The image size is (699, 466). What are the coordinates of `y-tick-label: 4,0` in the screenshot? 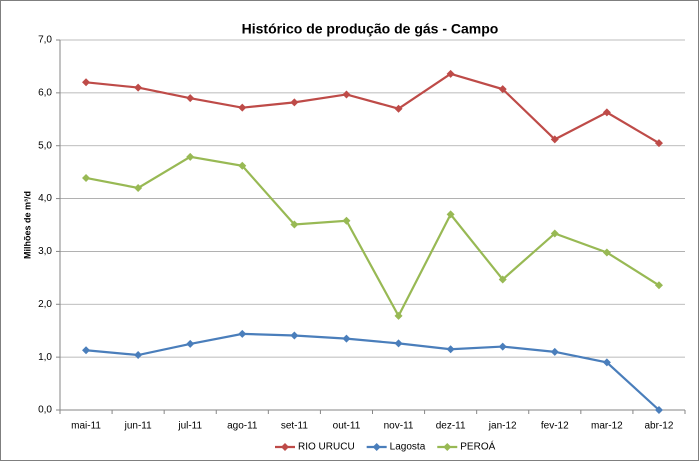 It's located at (45, 198).